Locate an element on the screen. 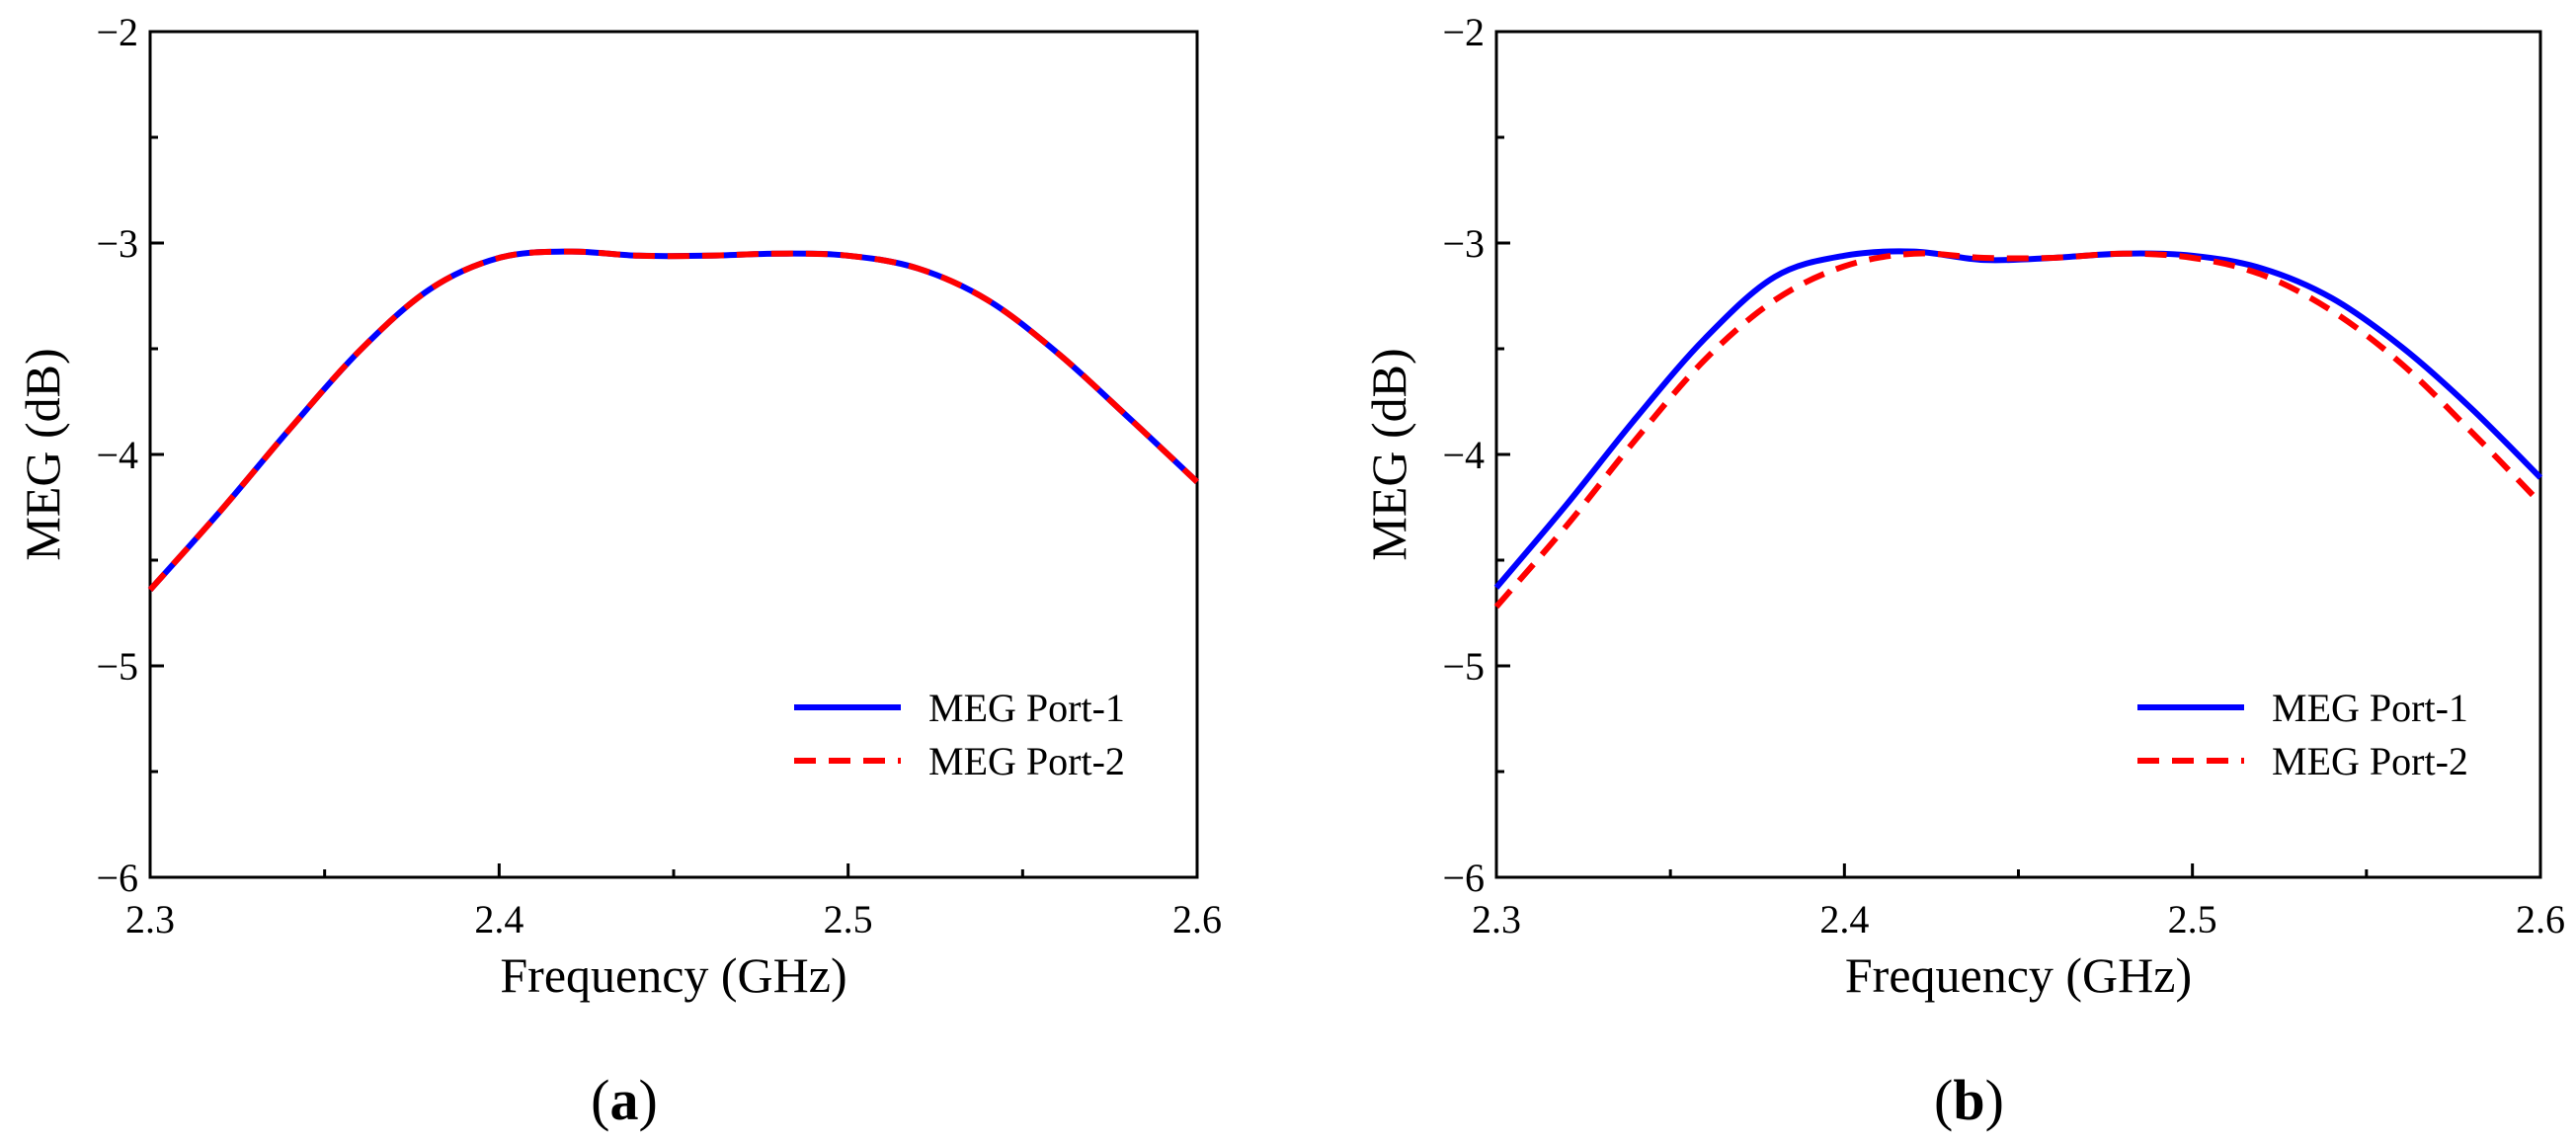  panel-label-b: (b) is located at coordinates (1969, 1100).